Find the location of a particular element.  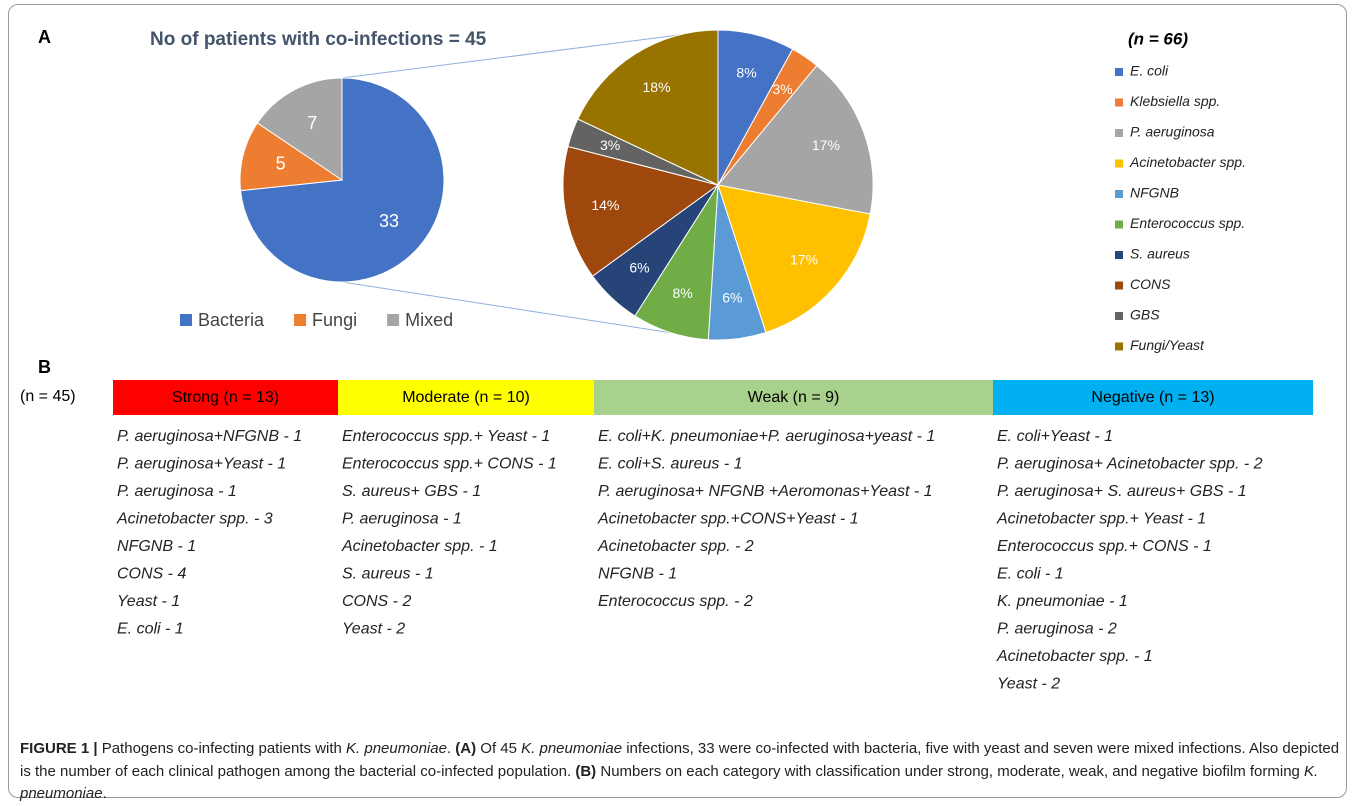

category-label: Negative (n = 13) is located at coordinates (1152, 397).